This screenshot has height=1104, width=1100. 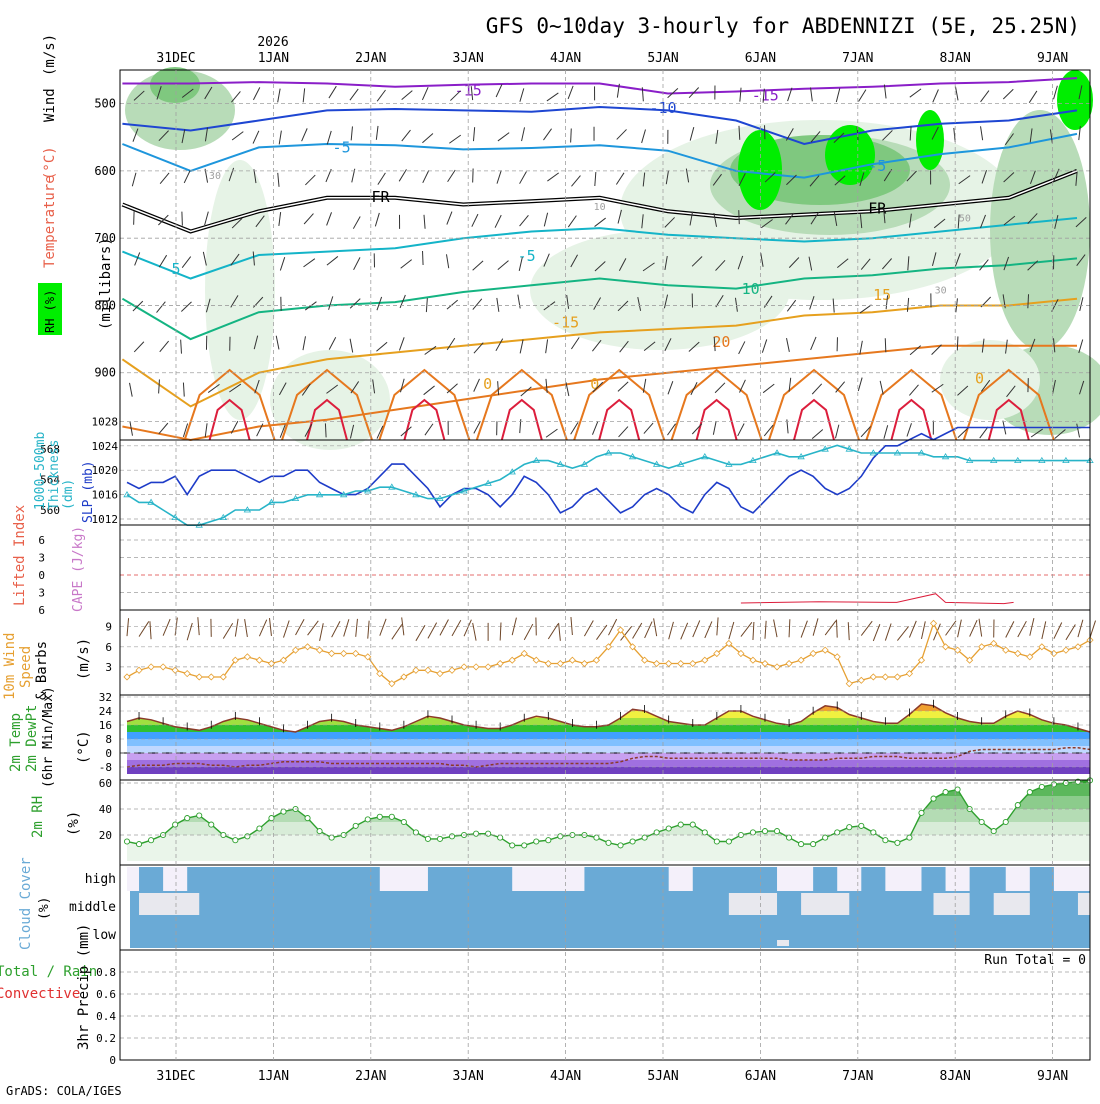 What do you see at coordinates (979, 378) in the screenshot?
I see `contour-label: 0` at bounding box center [979, 378].